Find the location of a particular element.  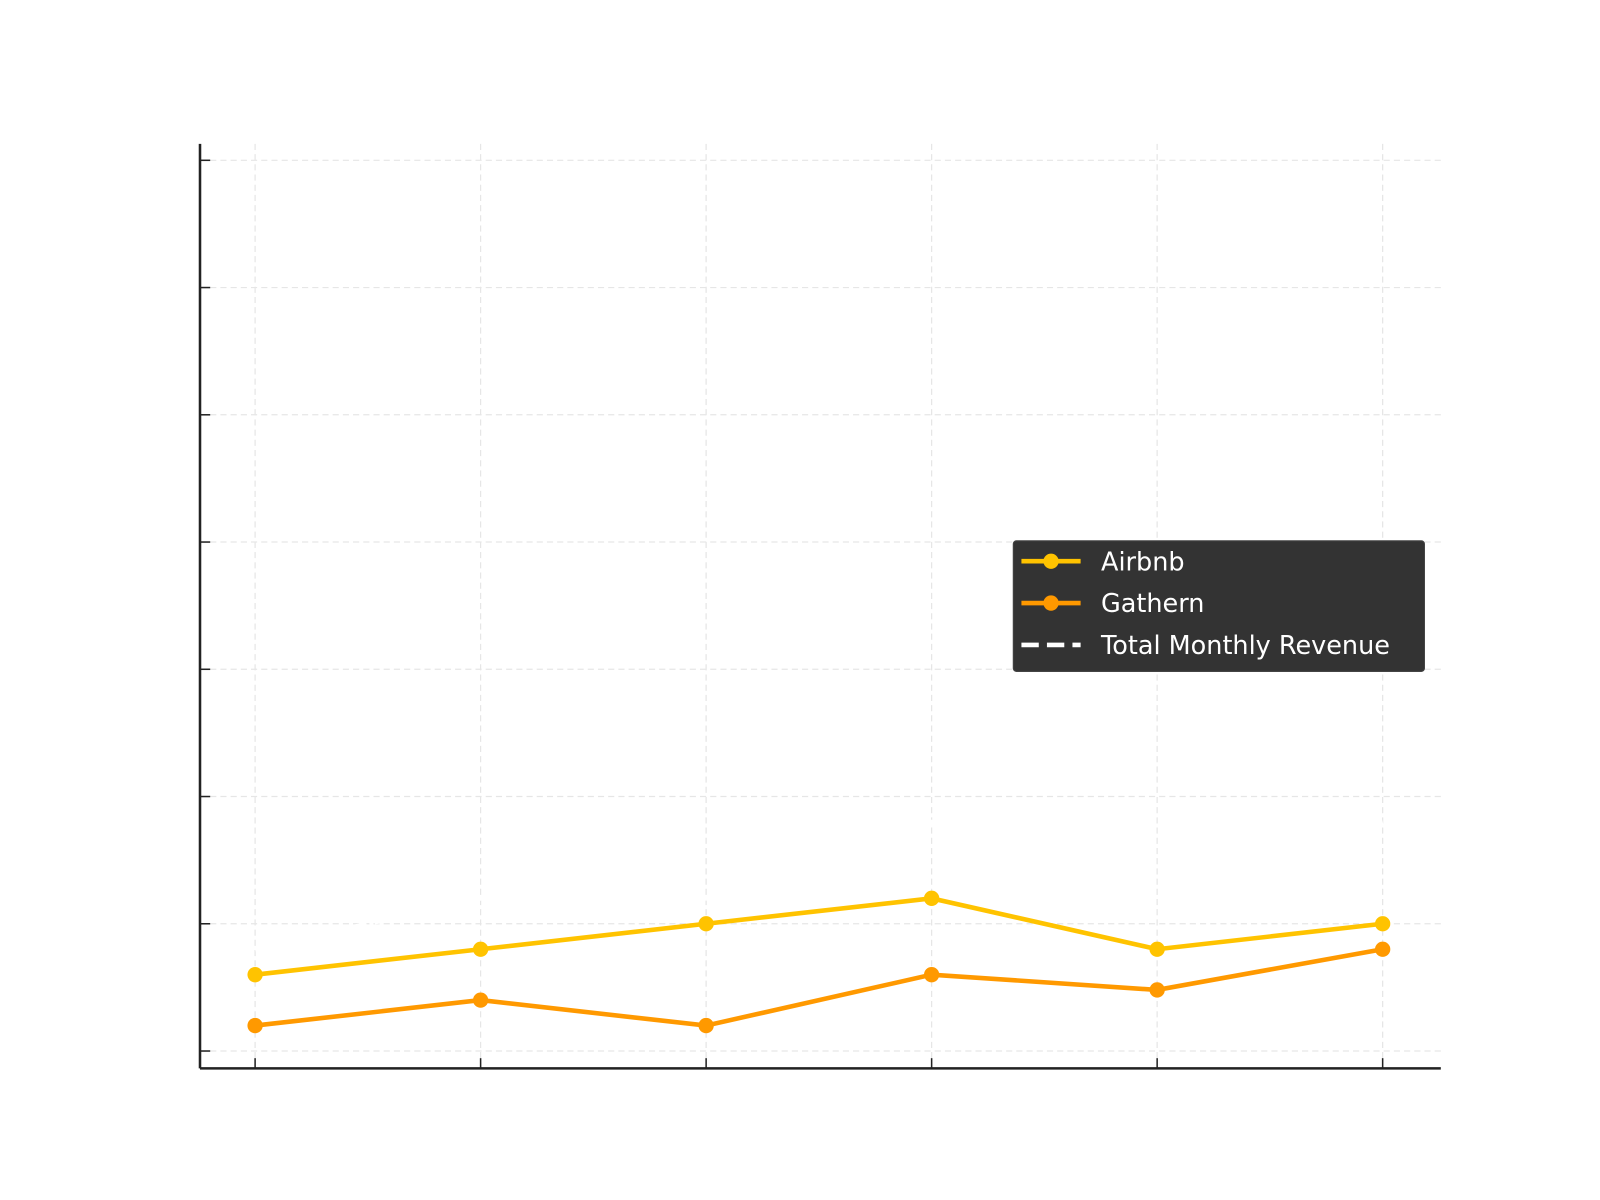

series-line-gathern is located at coordinates (819, 987).